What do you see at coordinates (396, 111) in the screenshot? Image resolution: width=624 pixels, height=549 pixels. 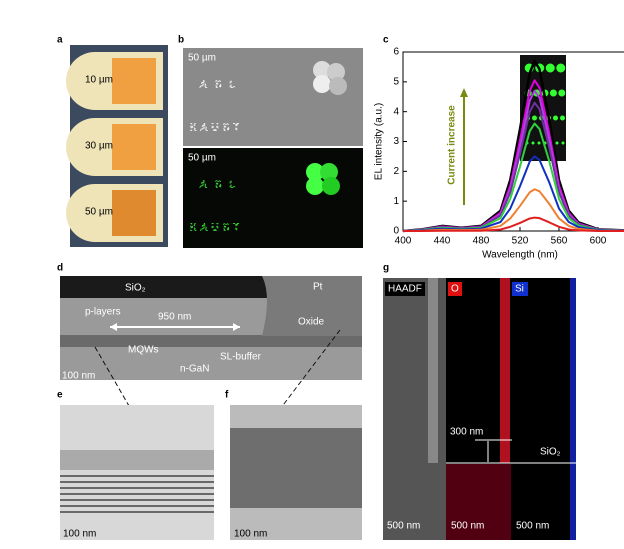 I see `y-tick-label: 4` at bounding box center [396, 111].